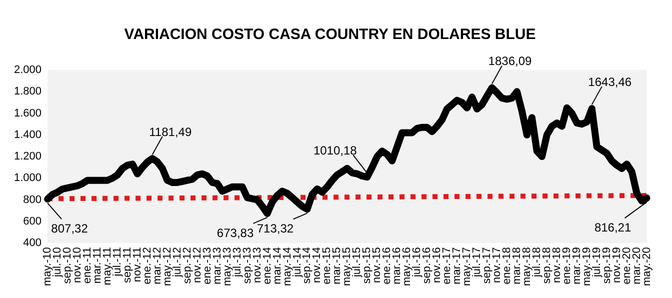  Describe the element at coordinates (307, 265) in the screenshot. I see `x-tick-label: sep.-14` at that location.